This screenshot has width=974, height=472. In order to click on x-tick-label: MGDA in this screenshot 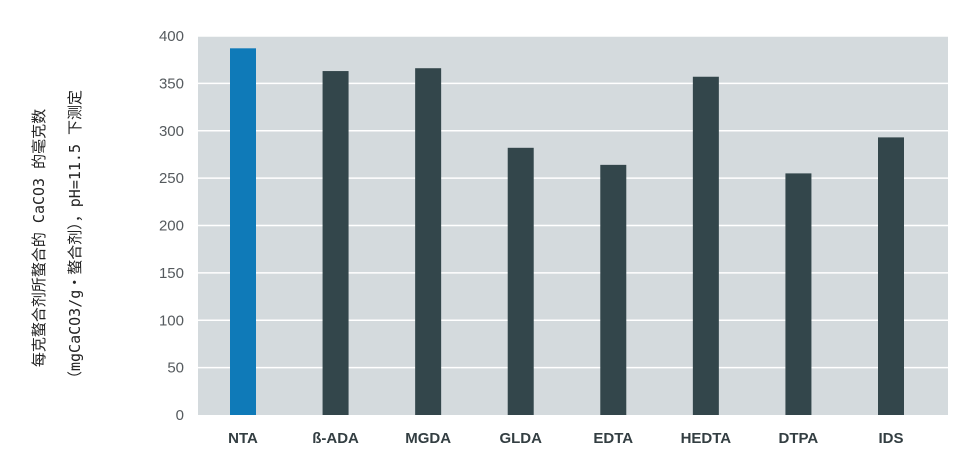, I will do `click(428, 438)`.